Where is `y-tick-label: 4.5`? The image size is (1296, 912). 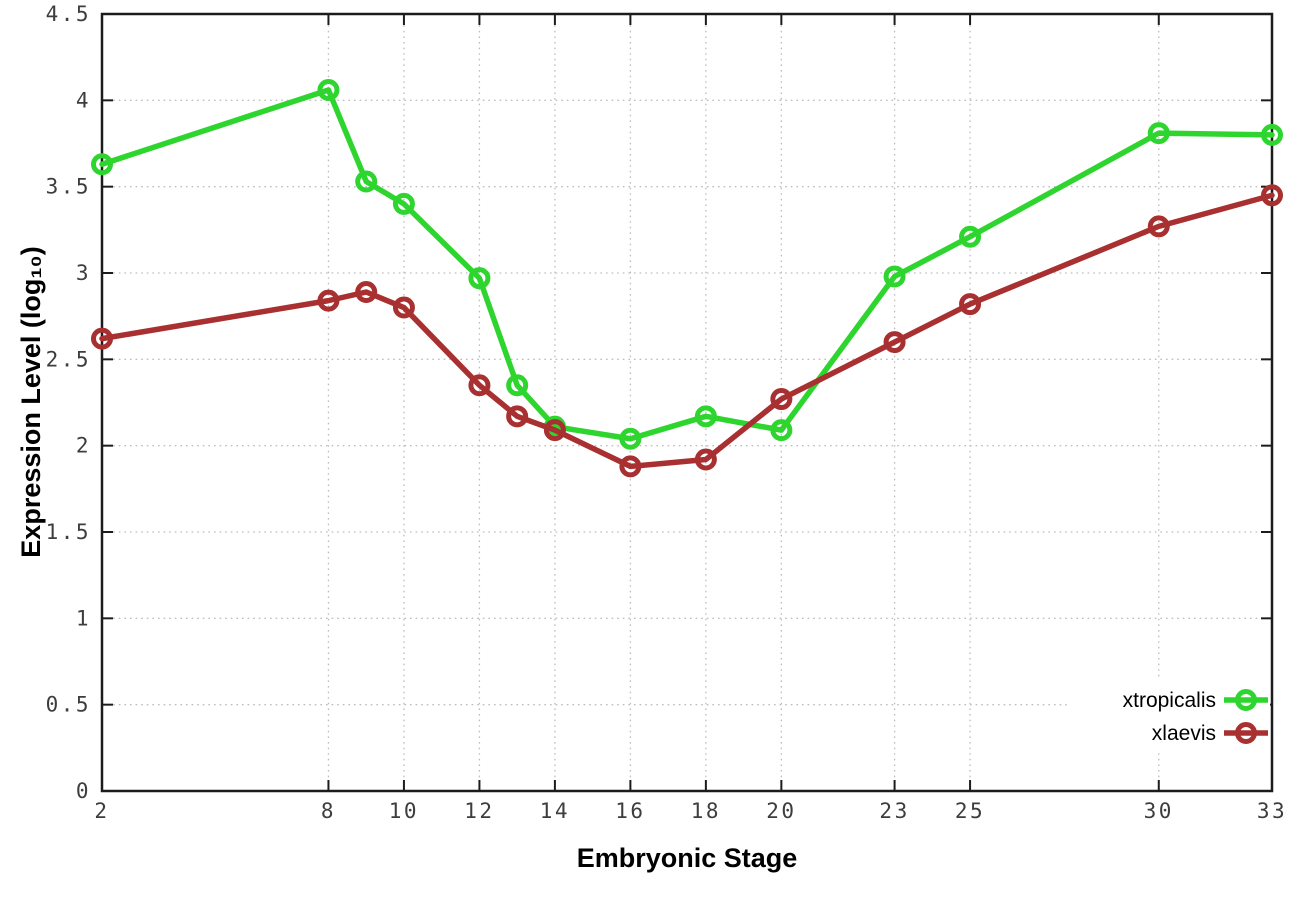 y-tick-label: 4.5 is located at coordinates (68, 14).